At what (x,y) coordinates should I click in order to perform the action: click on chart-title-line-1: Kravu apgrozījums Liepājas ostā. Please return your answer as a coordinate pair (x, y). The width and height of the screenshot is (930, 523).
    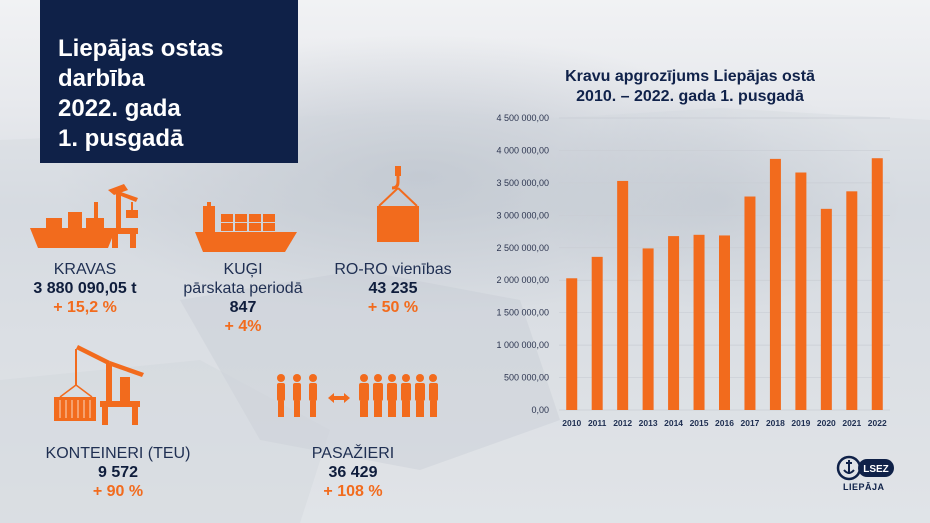
    Looking at the image, I should click on (690, 76).